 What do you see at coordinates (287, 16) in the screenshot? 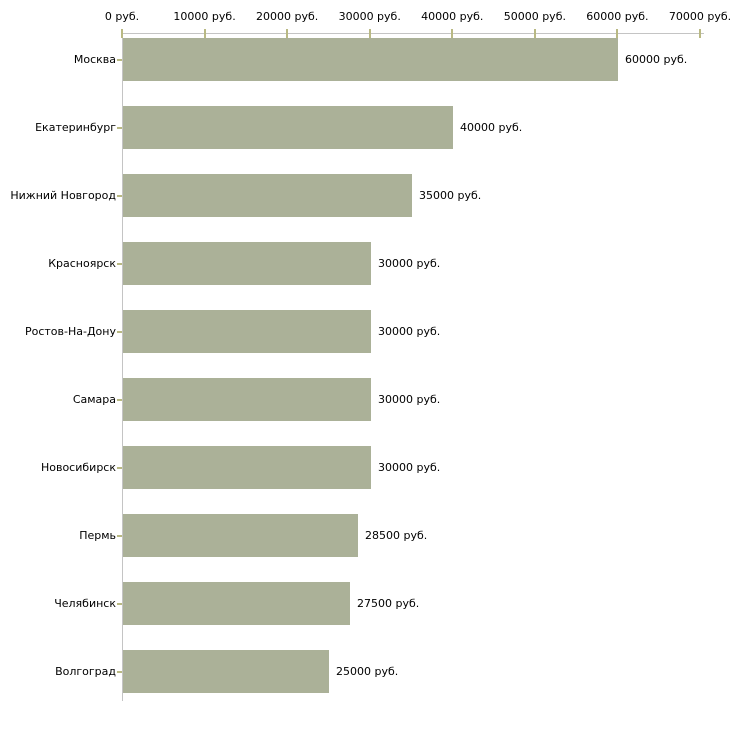
I see `x-axis-tick-label: 20000 руб.` at bounding box center [287, 16].